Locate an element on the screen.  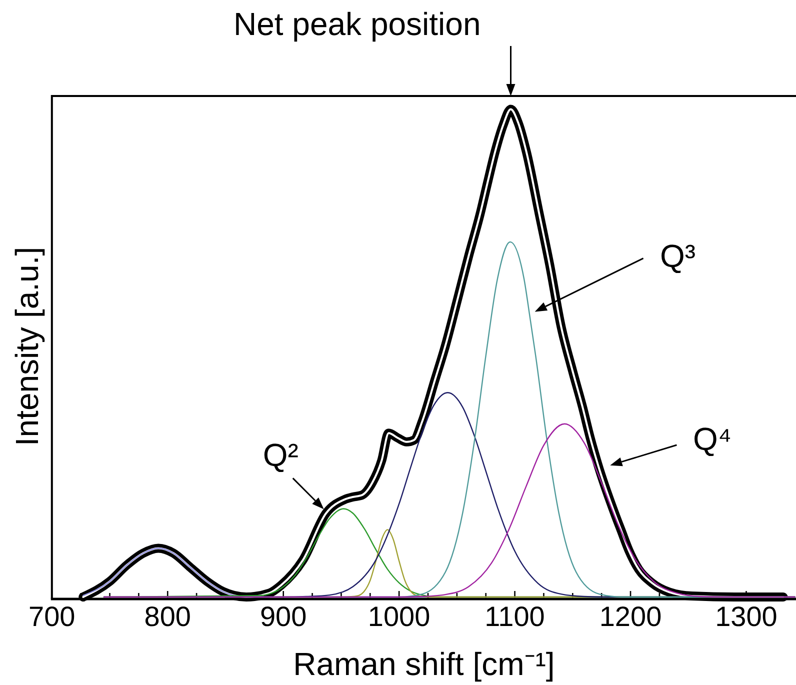
x-tick-label: 1300 is located at coordinates (746, 616).